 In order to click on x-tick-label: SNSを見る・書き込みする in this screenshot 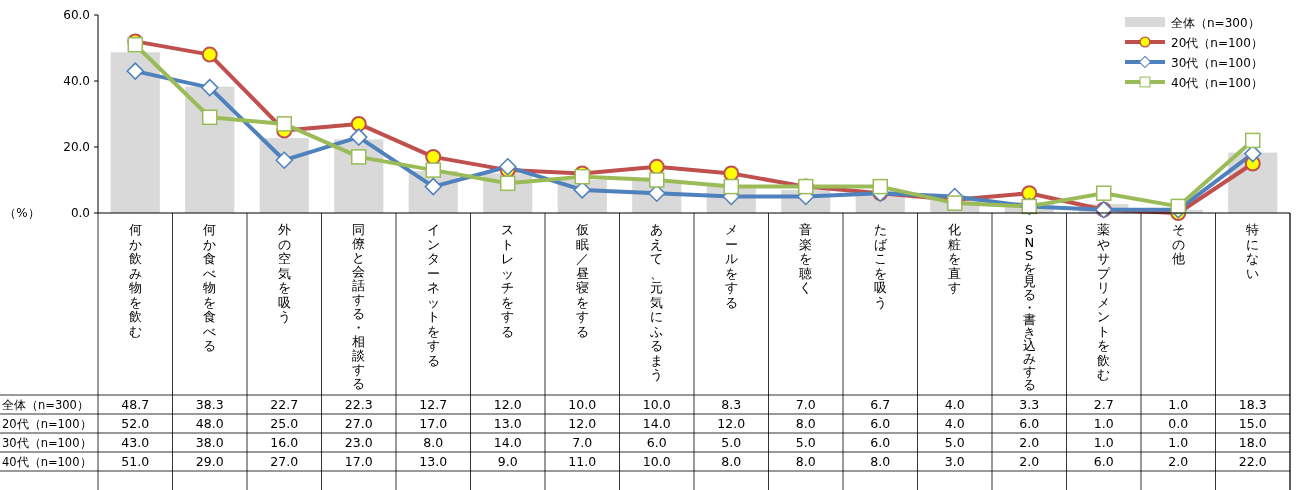, I will do `click(1029, 307)`.